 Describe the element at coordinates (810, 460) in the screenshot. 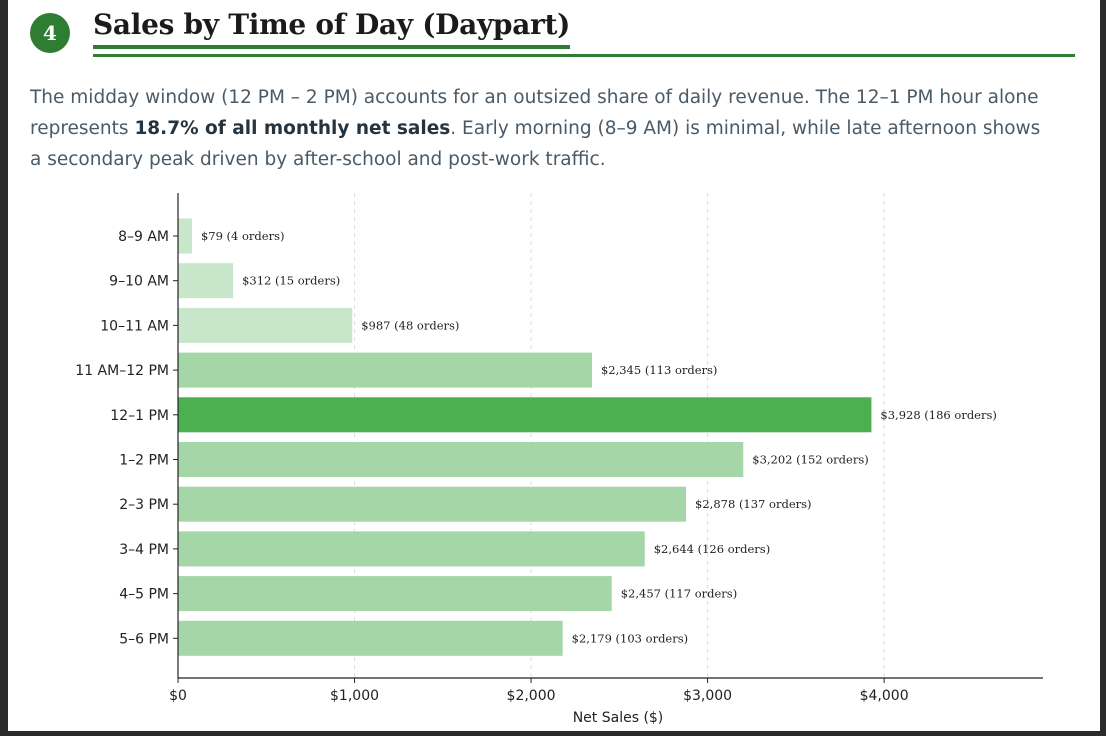

I see `data-label-5: $3,202 (152 orders)` at that location.